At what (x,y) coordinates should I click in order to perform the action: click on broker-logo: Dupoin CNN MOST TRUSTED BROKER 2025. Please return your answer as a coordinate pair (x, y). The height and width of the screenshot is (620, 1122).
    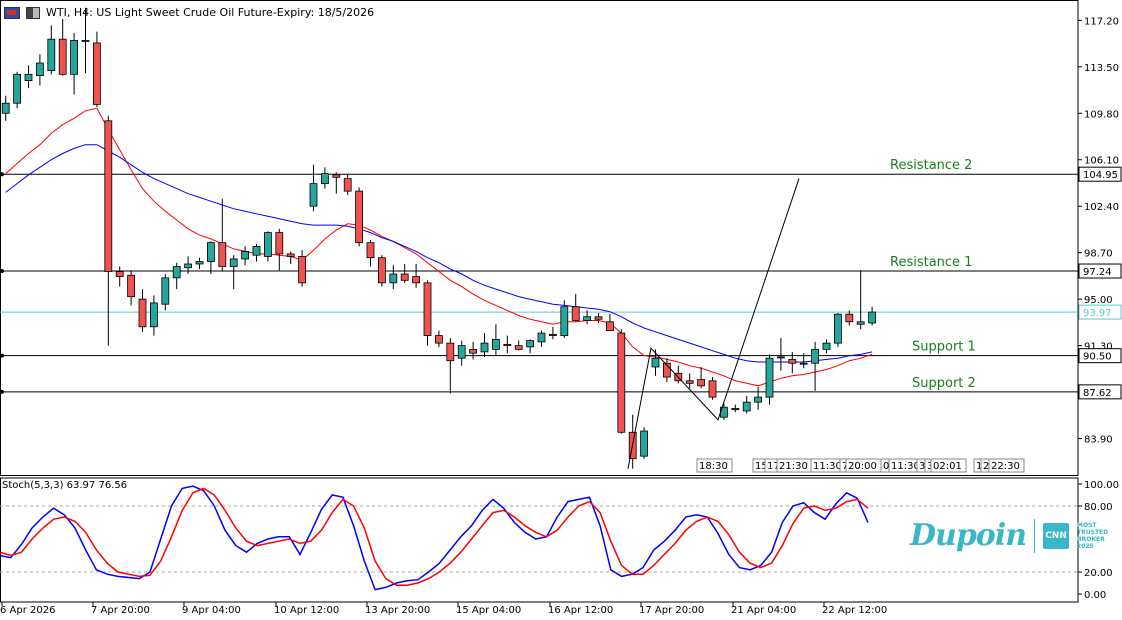
    Looking at the image, I should click on (1009, 535).